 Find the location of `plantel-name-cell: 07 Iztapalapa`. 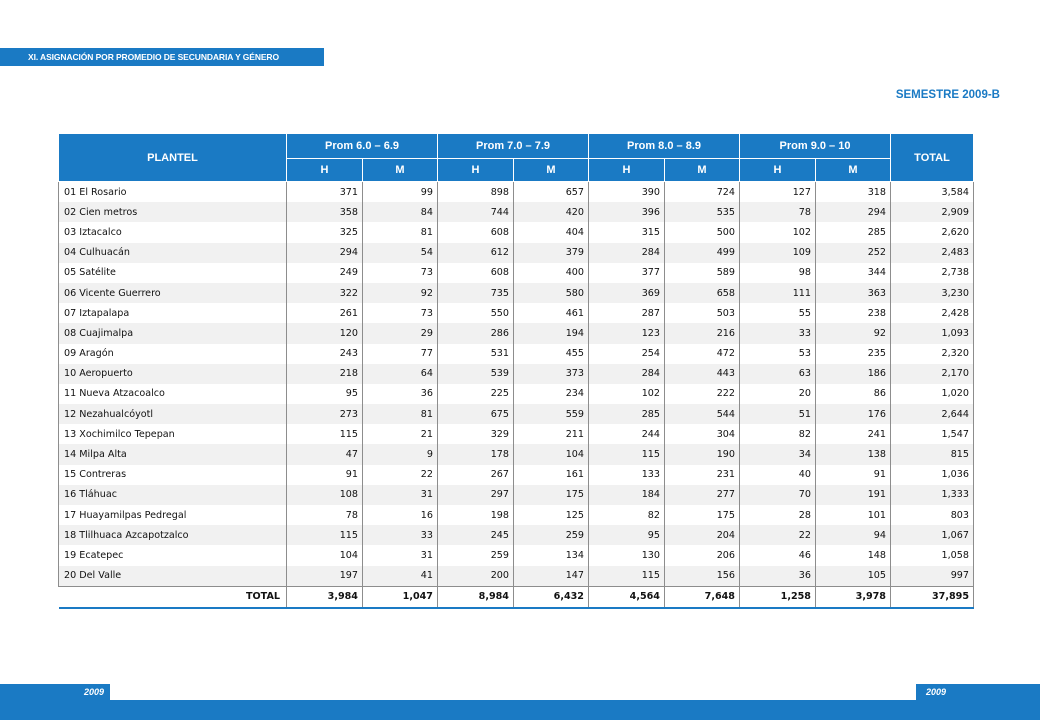

plantel-name-cell: 07 Iztapalapa is located at coordinates (172, 313).